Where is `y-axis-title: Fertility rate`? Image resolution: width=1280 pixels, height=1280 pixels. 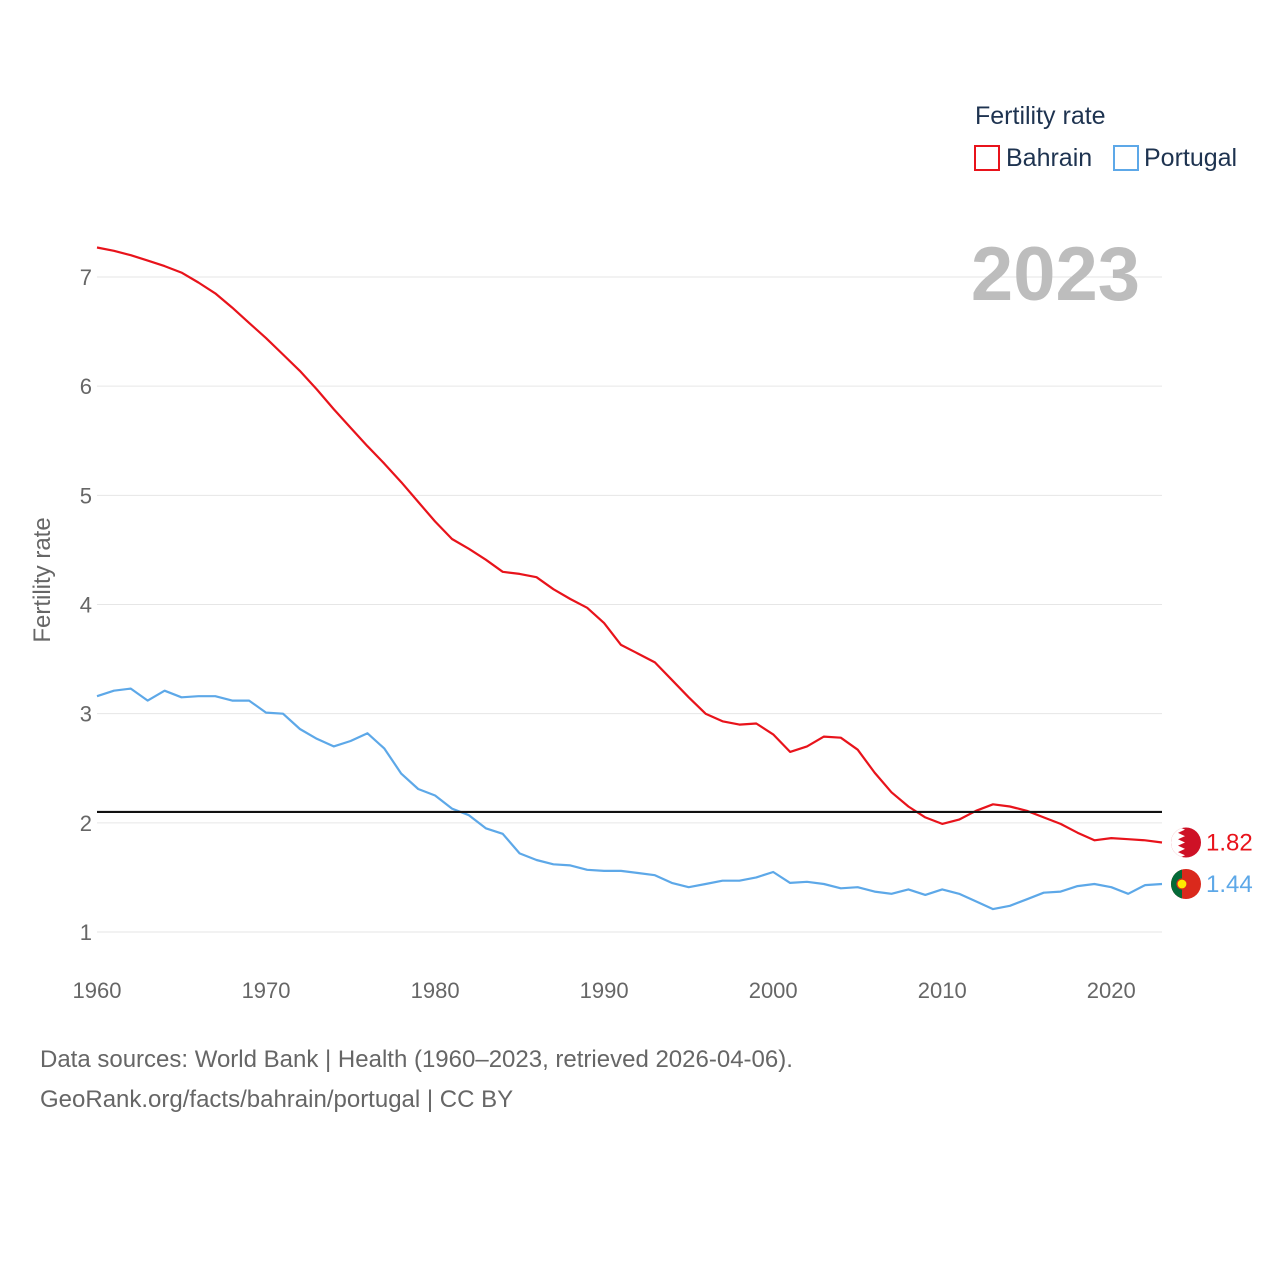 y-axis-title: Fertility rate is located at coordinates (42, 579).